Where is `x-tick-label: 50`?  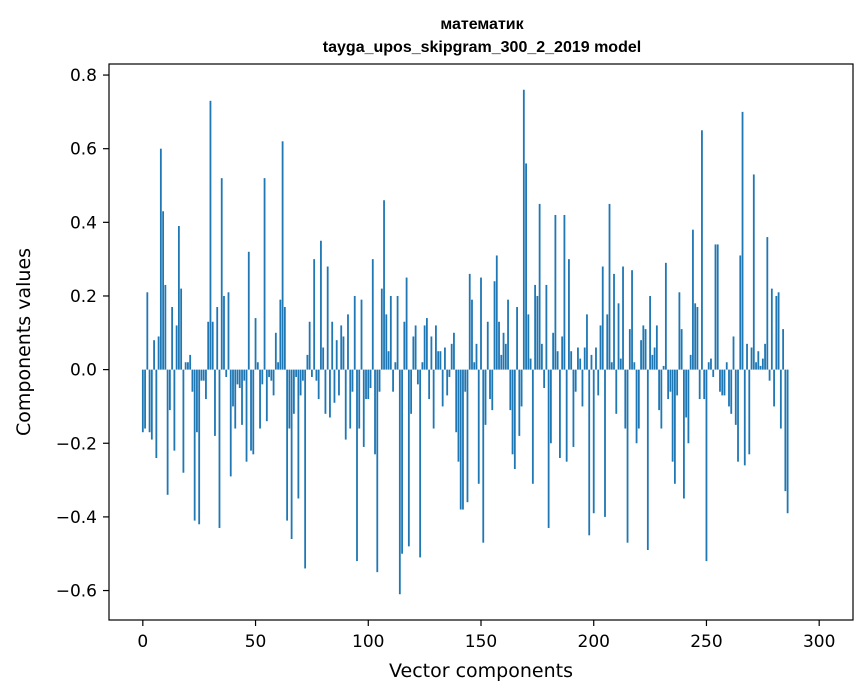 x-tick-label: 50 is located at coordinates (256, 642).